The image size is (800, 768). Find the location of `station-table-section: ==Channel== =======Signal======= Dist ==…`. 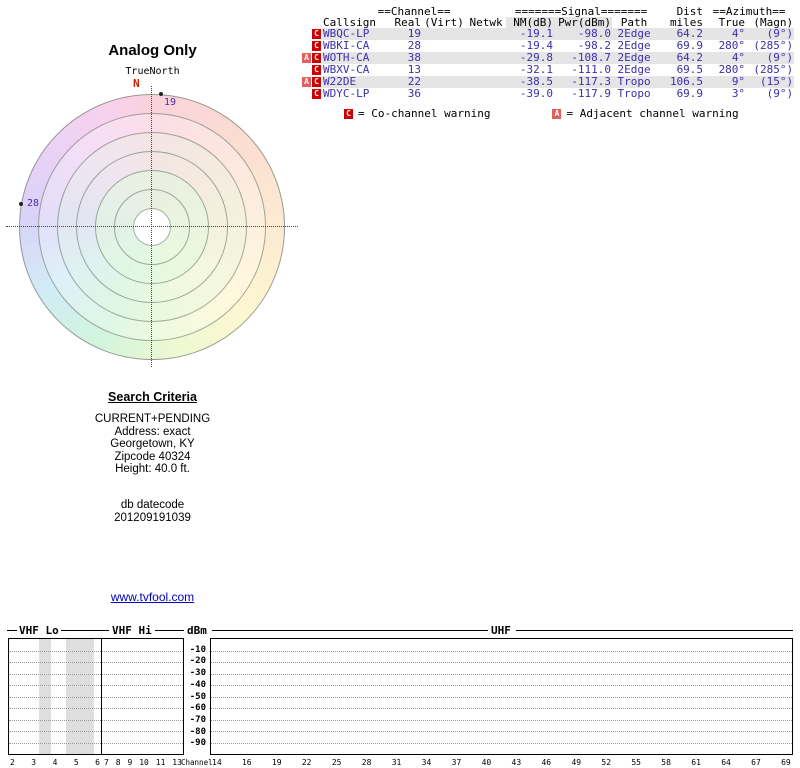

station-table-section: ==Channel== =======Signal======= Dist ==… is located at coordinates (547, 63).